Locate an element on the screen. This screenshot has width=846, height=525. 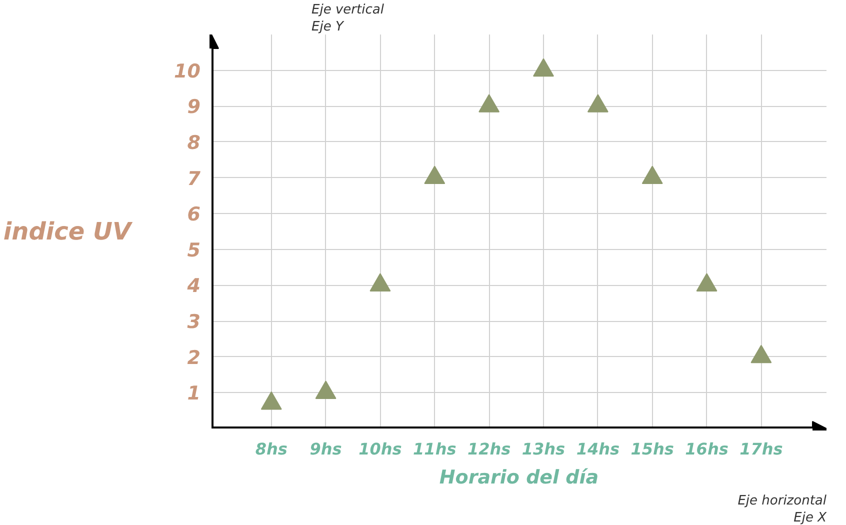
x-tick-label: 9hs is located at coordinates (326, 449).